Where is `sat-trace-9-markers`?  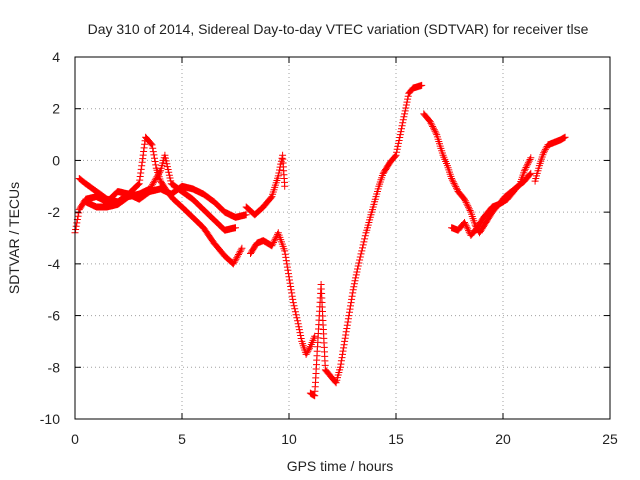
sat-trace-9-markers is located at coordinates (550, 159).